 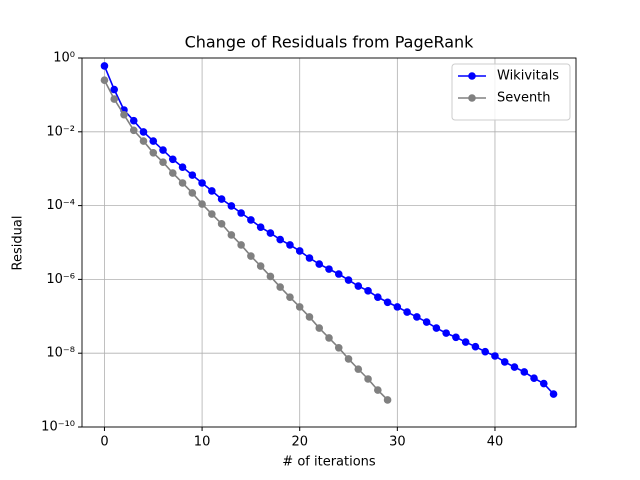 I want to click on legend: Wikivitals Seventh, so click(x=511, y=92).